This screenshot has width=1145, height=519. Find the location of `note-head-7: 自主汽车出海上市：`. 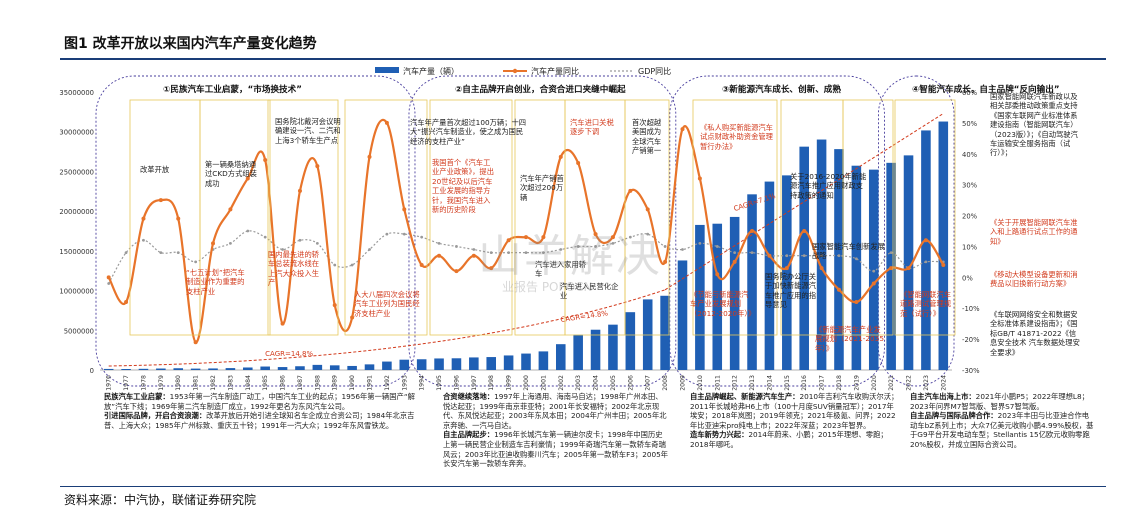

note-head-7: 自主汽车出海上市： is located at coordinates (943, 396).